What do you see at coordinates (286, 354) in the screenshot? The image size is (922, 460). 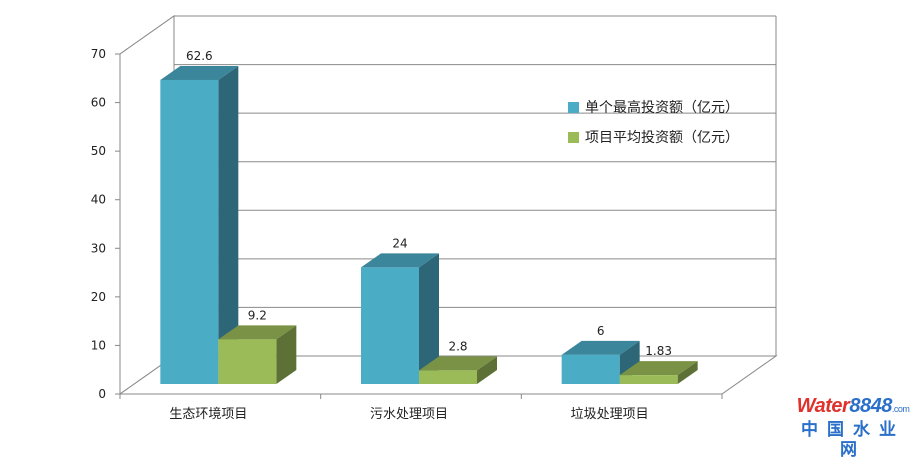 I see `bar-side-s2-c1` at bounding box center [286, 354].